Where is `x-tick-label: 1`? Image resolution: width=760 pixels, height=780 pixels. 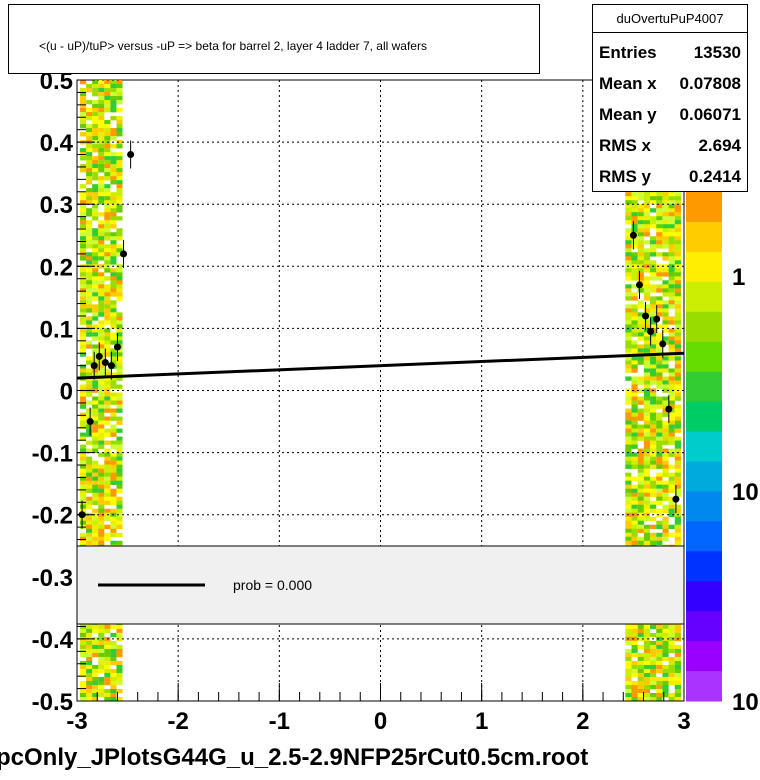 x-tick-label: 1 is located at coordinates (481, 721).